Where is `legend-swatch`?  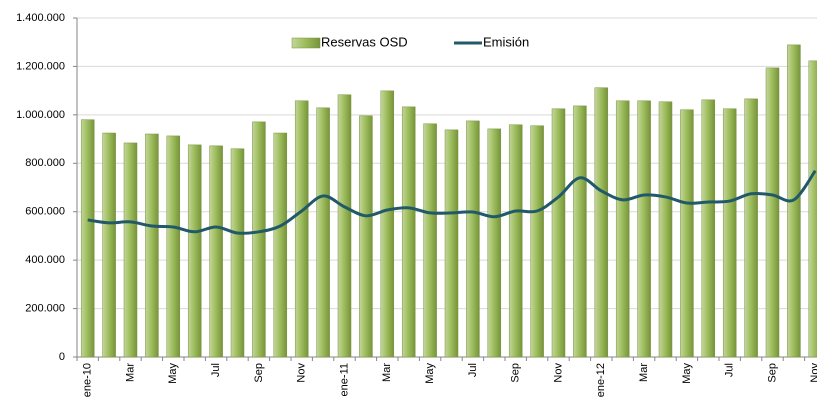
legend-swatch is located at coordinates (306, 43).